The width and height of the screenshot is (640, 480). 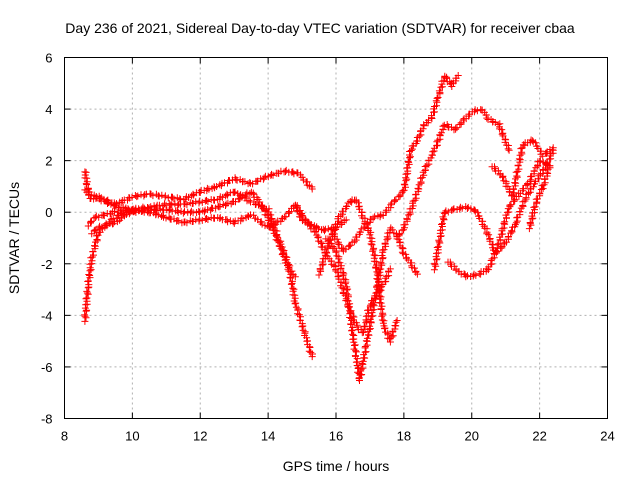 I want to click on series-sat-h, so click(x=371, y=304).